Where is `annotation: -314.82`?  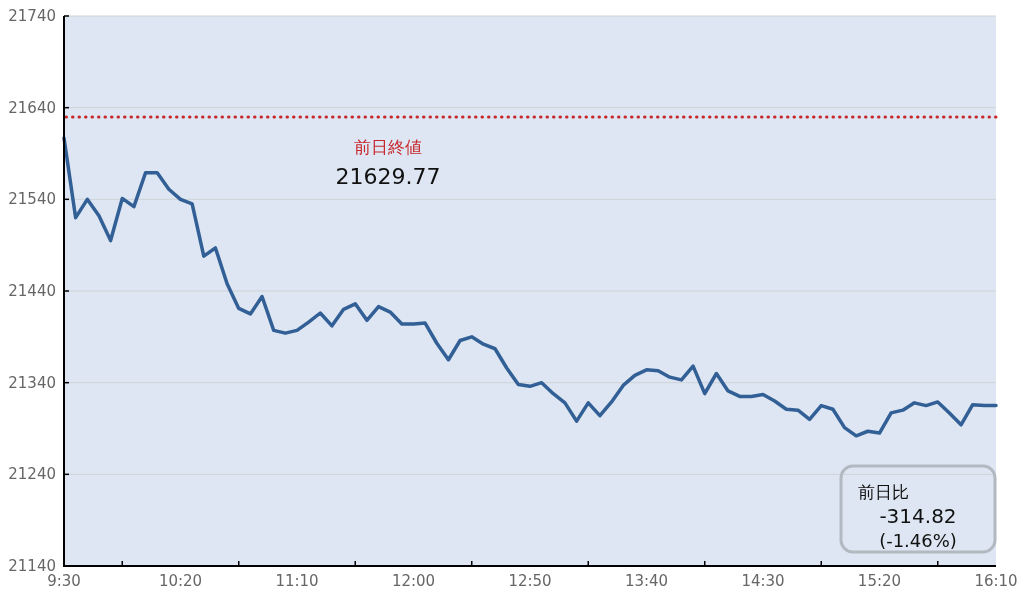
annotation: -314.82 is located at coordinates (918, 516).